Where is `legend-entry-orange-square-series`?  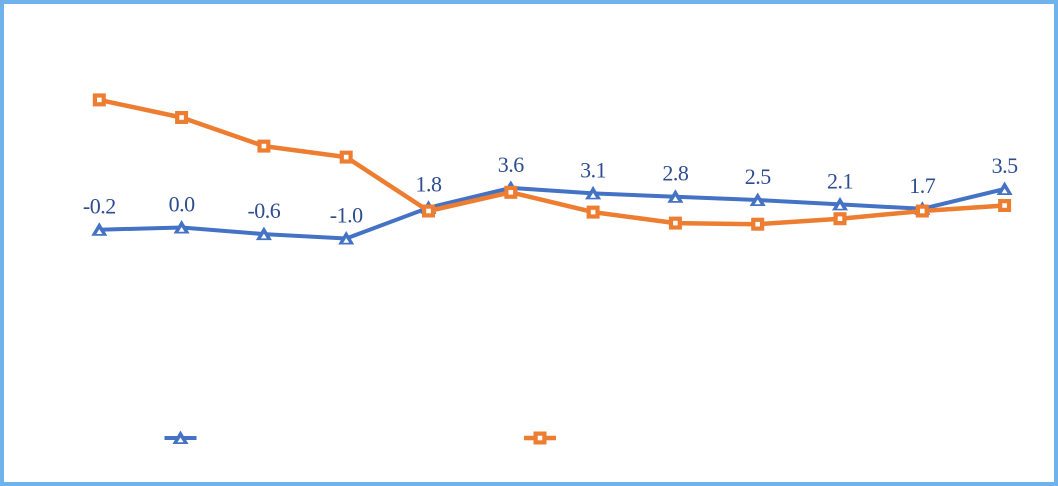 legend-entry-orange-square-series is located at coordinates (540, 438).